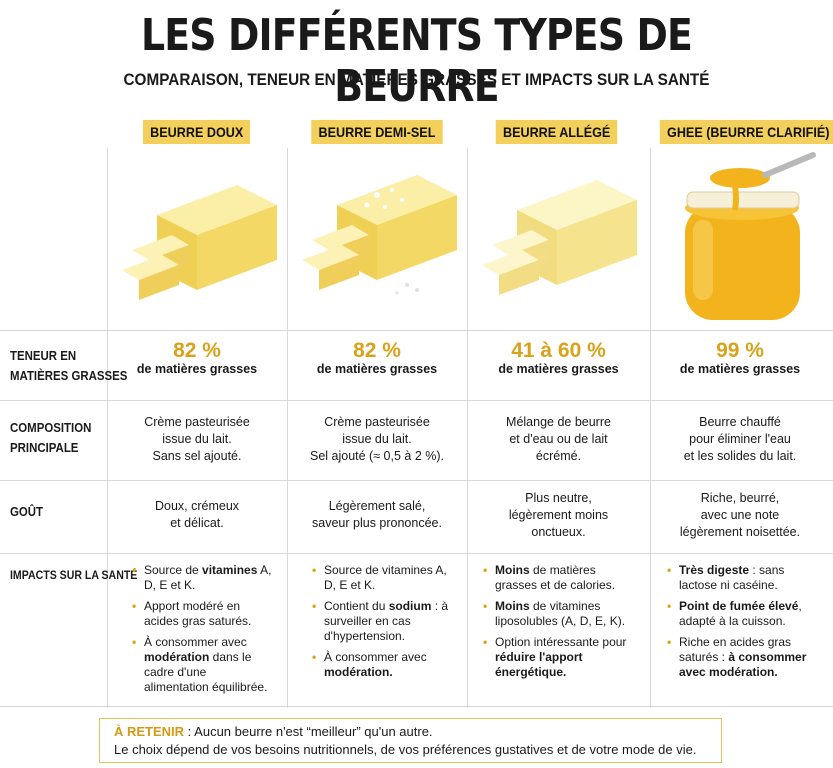 The height and width of the screenshot is (768, 833). I want to click on cell-line: pour éliminer l'eau, so click(740, 439).